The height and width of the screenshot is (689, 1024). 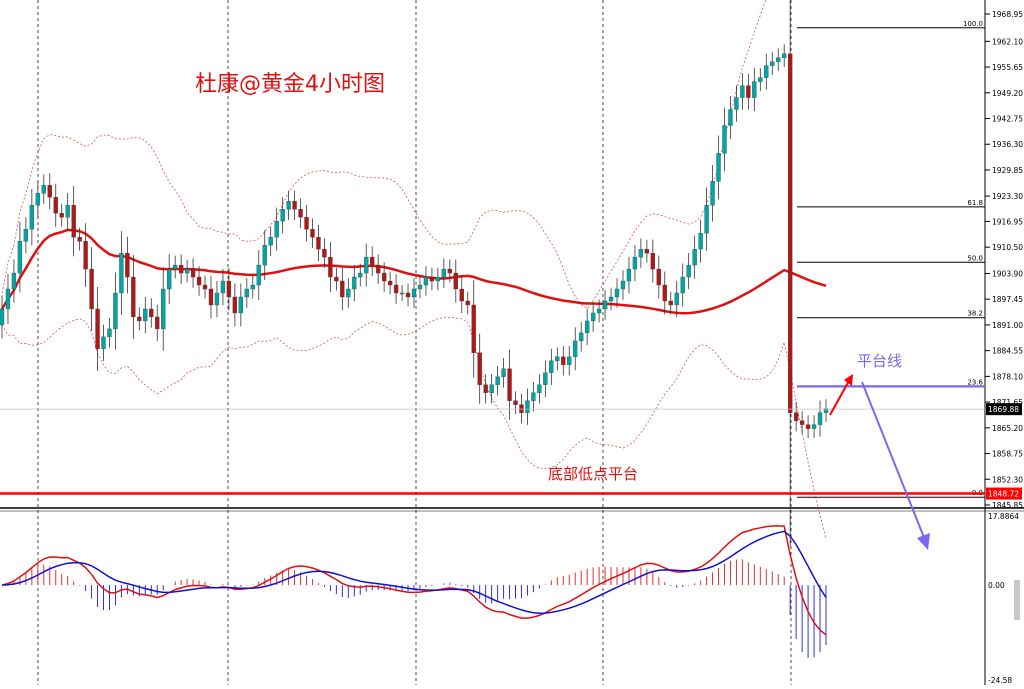 What do you see at coordinates (1007, 41) in the screenshot?
I see `price-tick-label-1: 1962.10` at bounding box center [1007, 41].